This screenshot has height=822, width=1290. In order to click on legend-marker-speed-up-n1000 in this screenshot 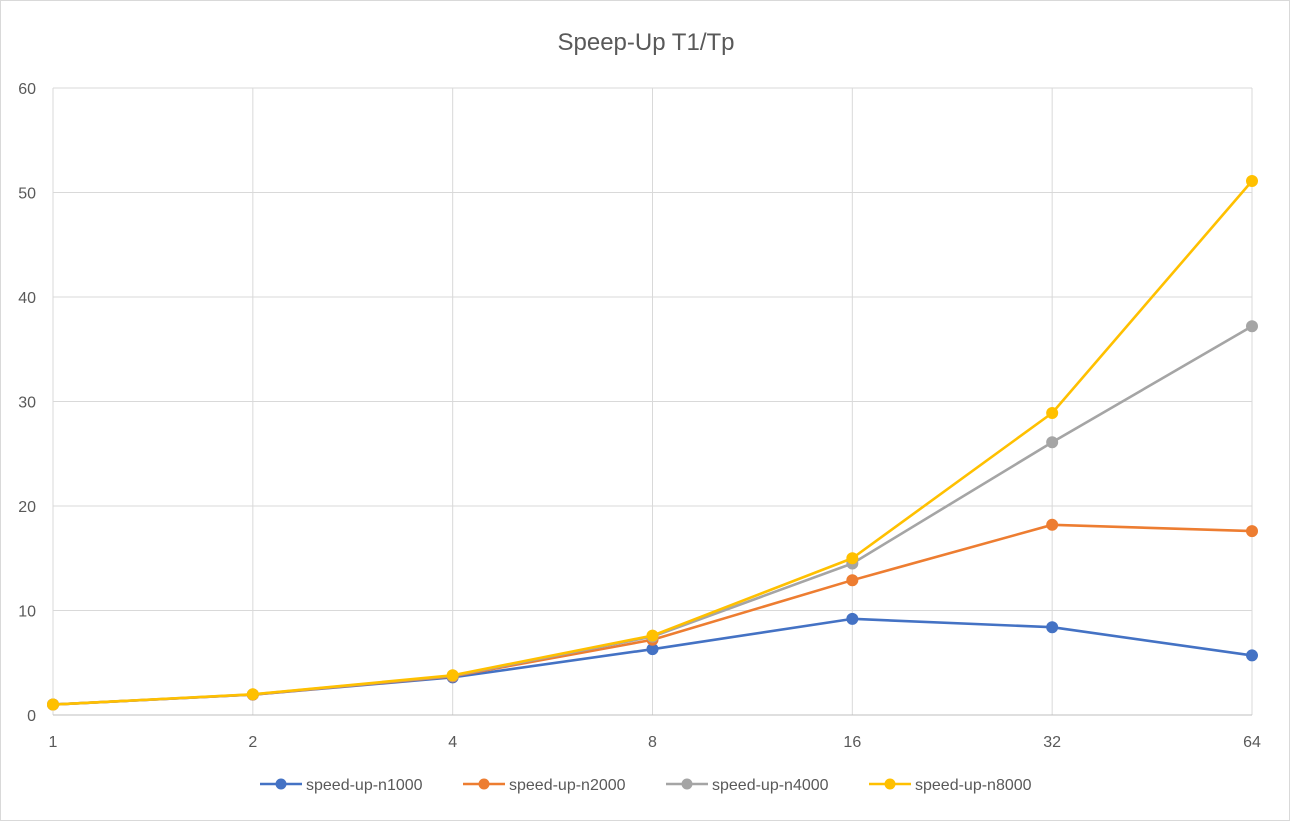, I will do `click(281, 784)`.